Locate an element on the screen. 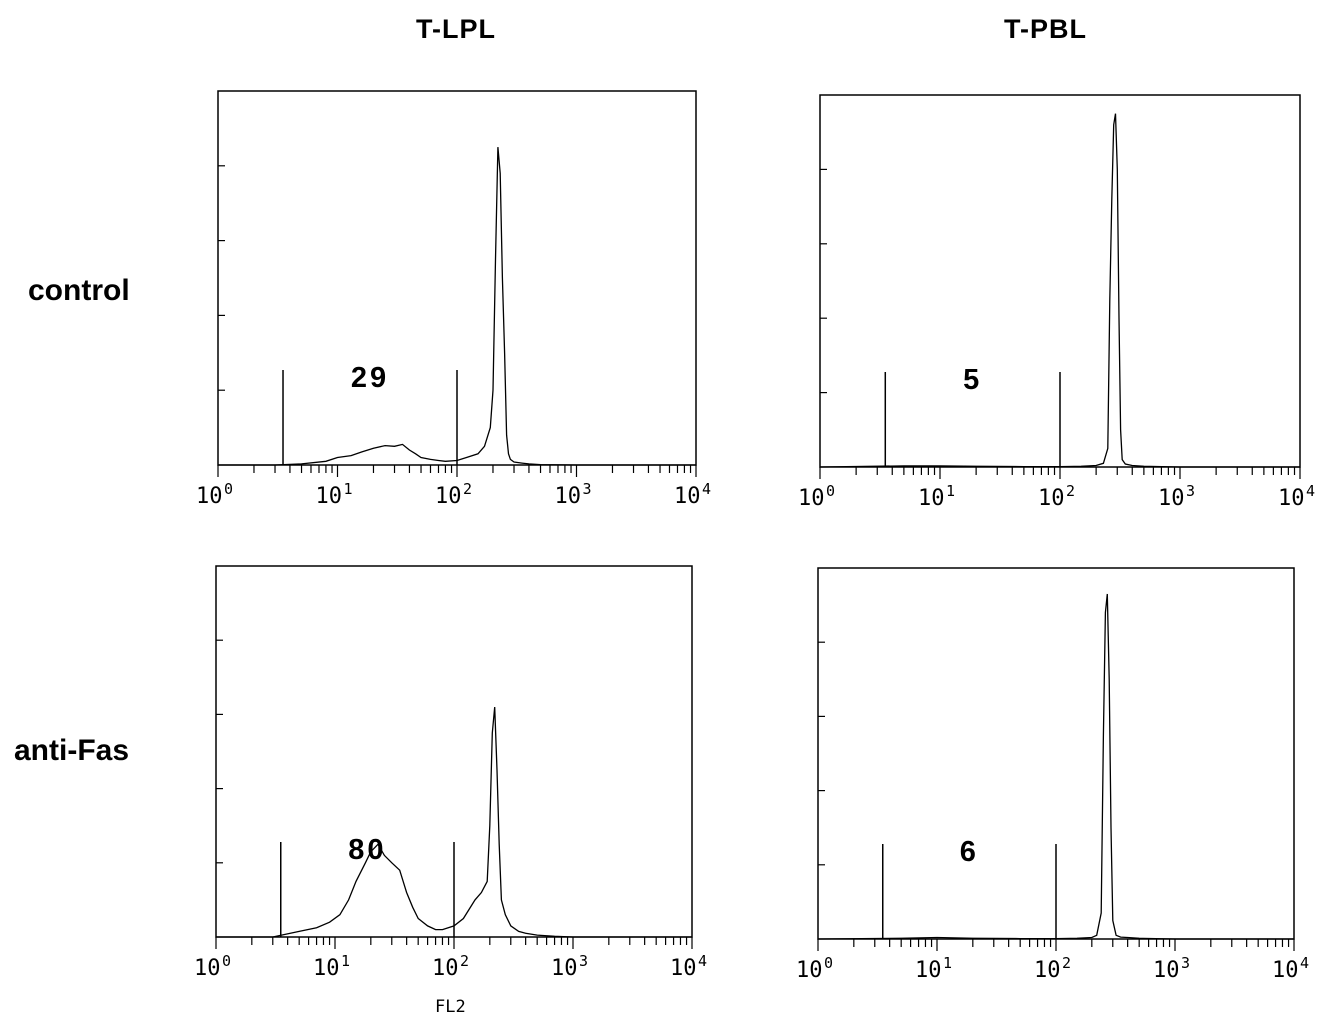  gate-percent-label: 6 is located at coordinates (969, 852).